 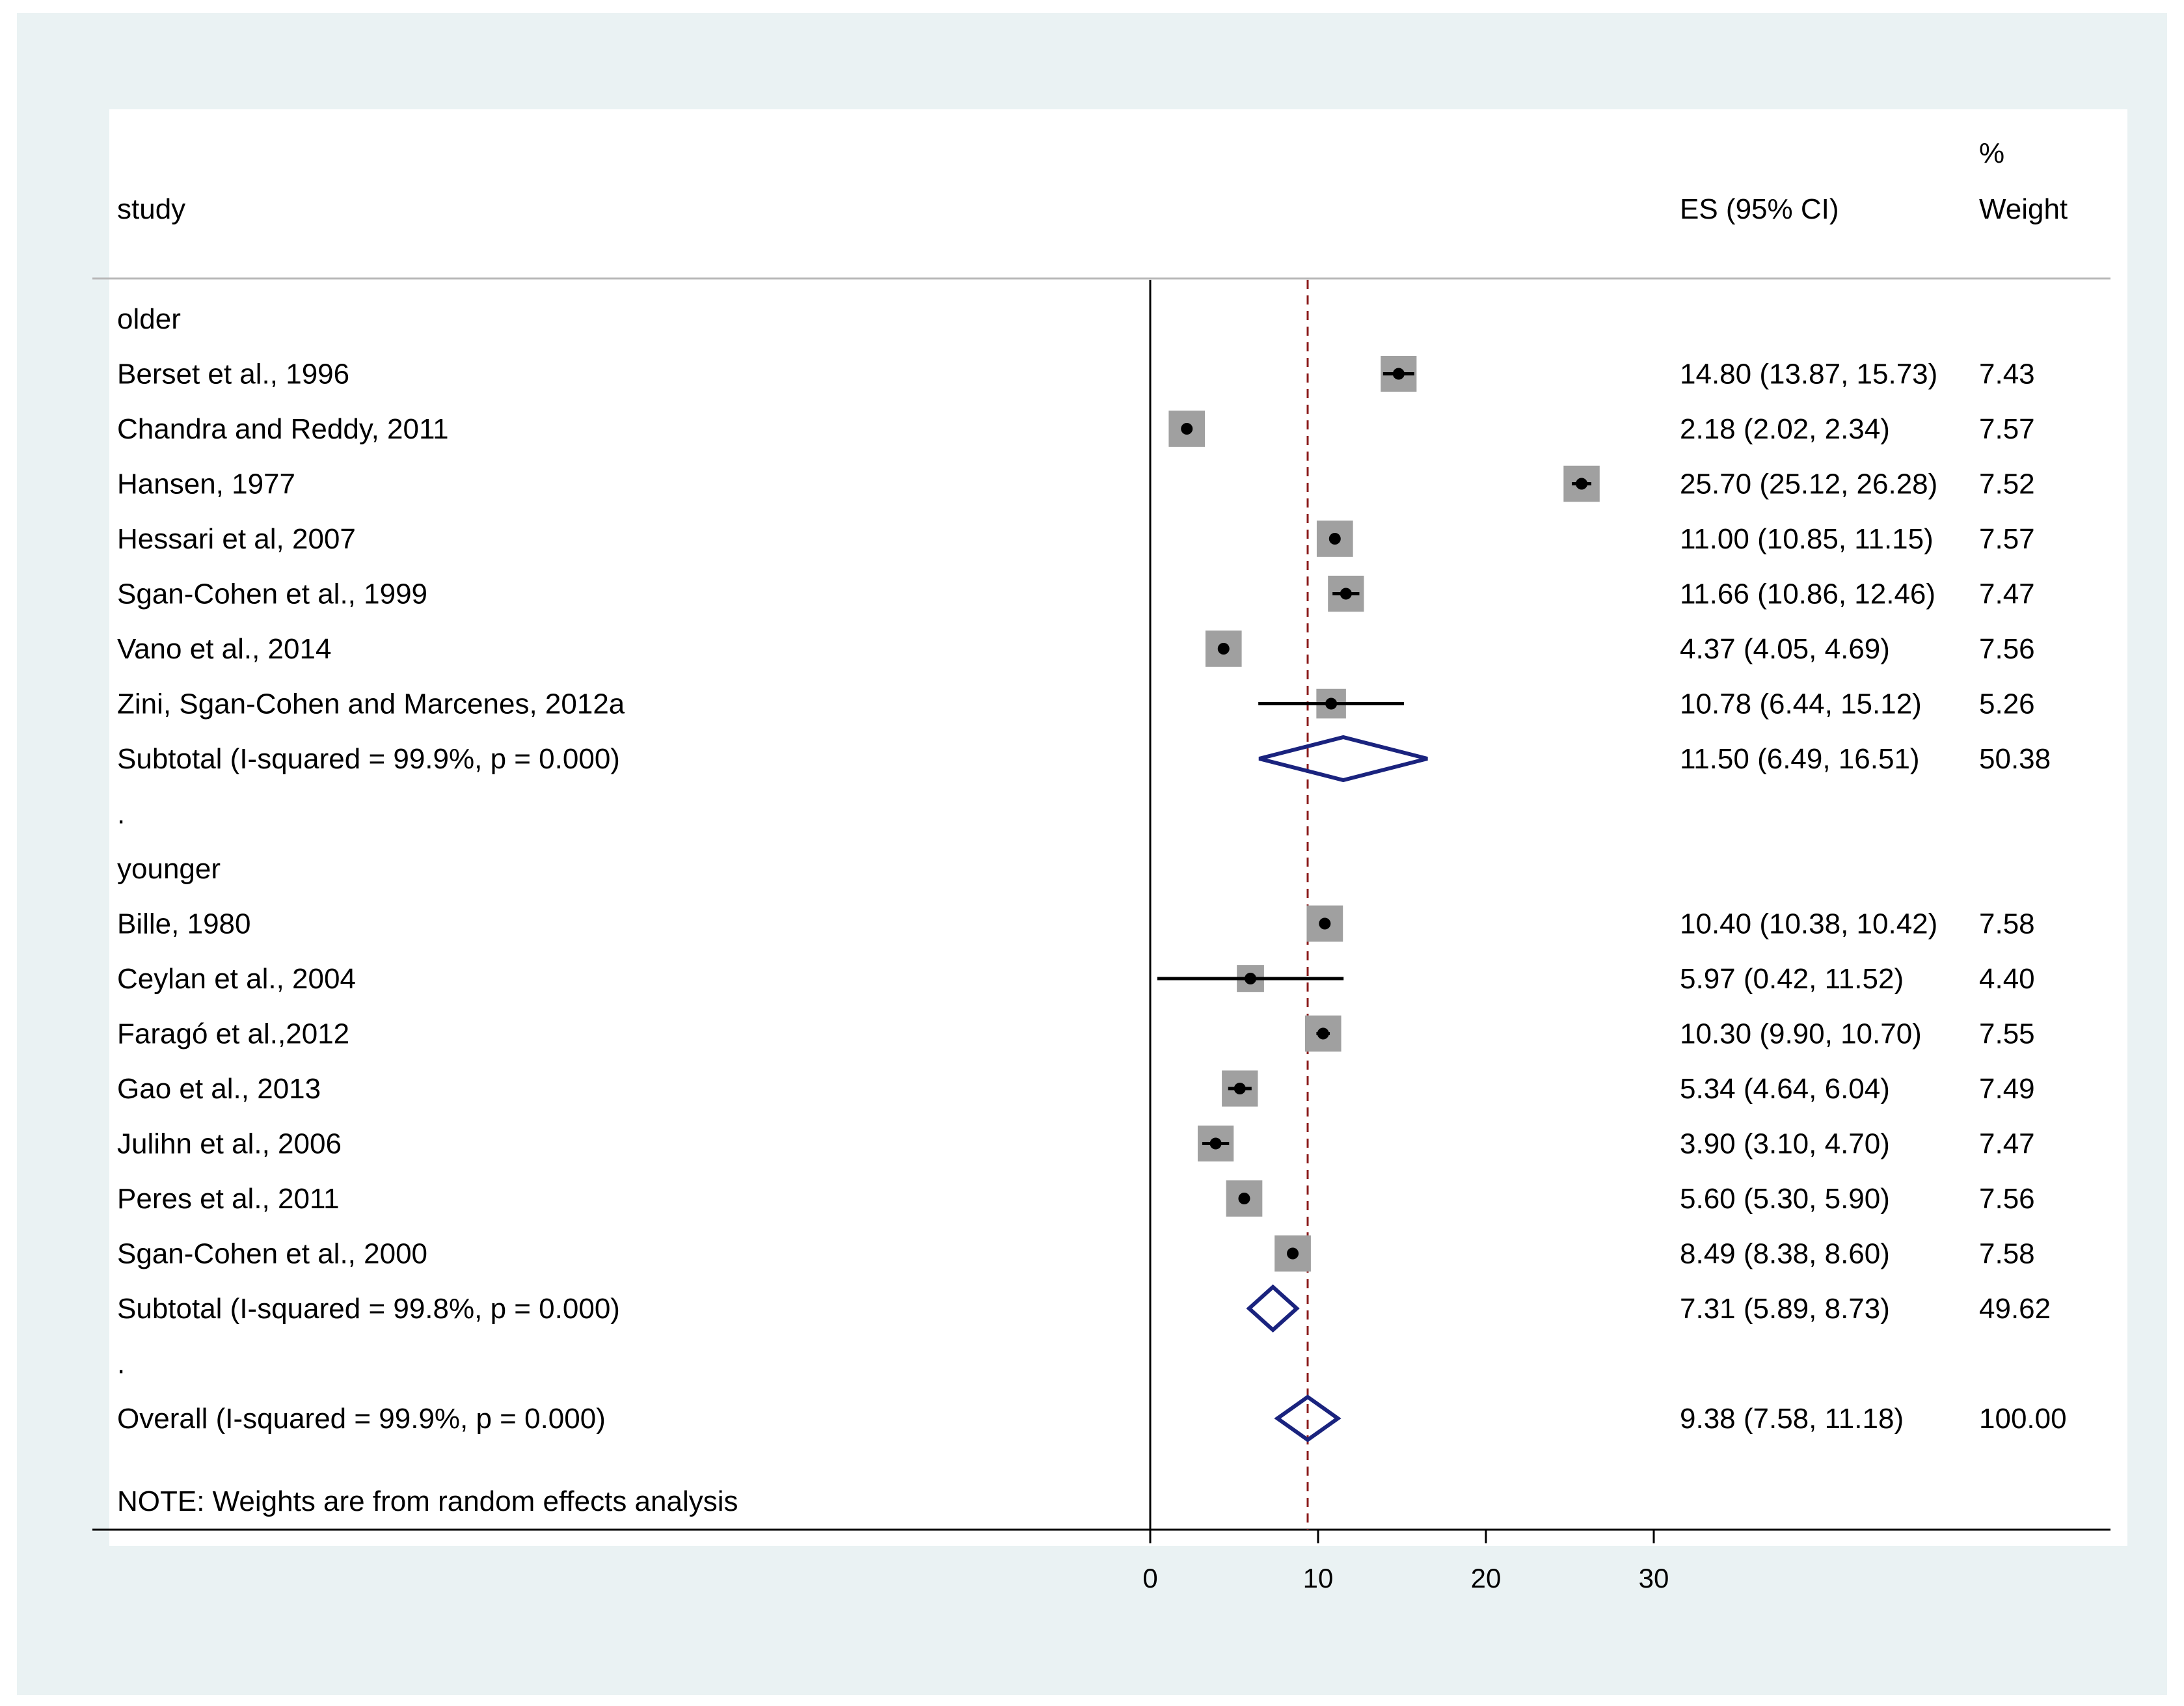 I want to click on weight-value: 4.40, so click(x=2007, y=979).